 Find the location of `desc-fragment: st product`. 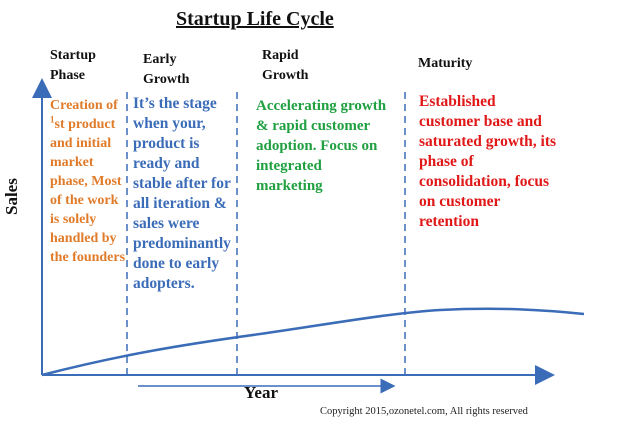

desc-fragment: st product is located at coordinates (85, 124).